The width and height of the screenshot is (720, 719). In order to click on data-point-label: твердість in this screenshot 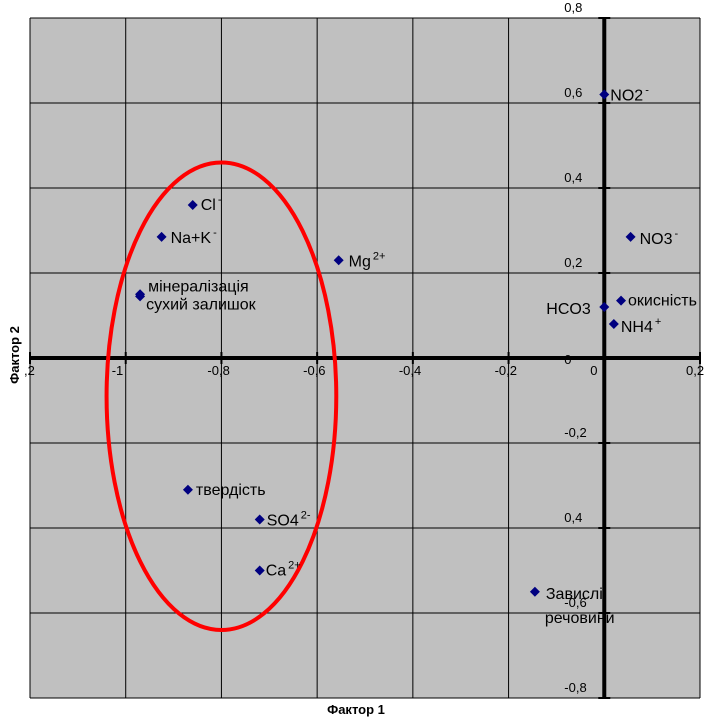, I will do `click(231, 490)`.